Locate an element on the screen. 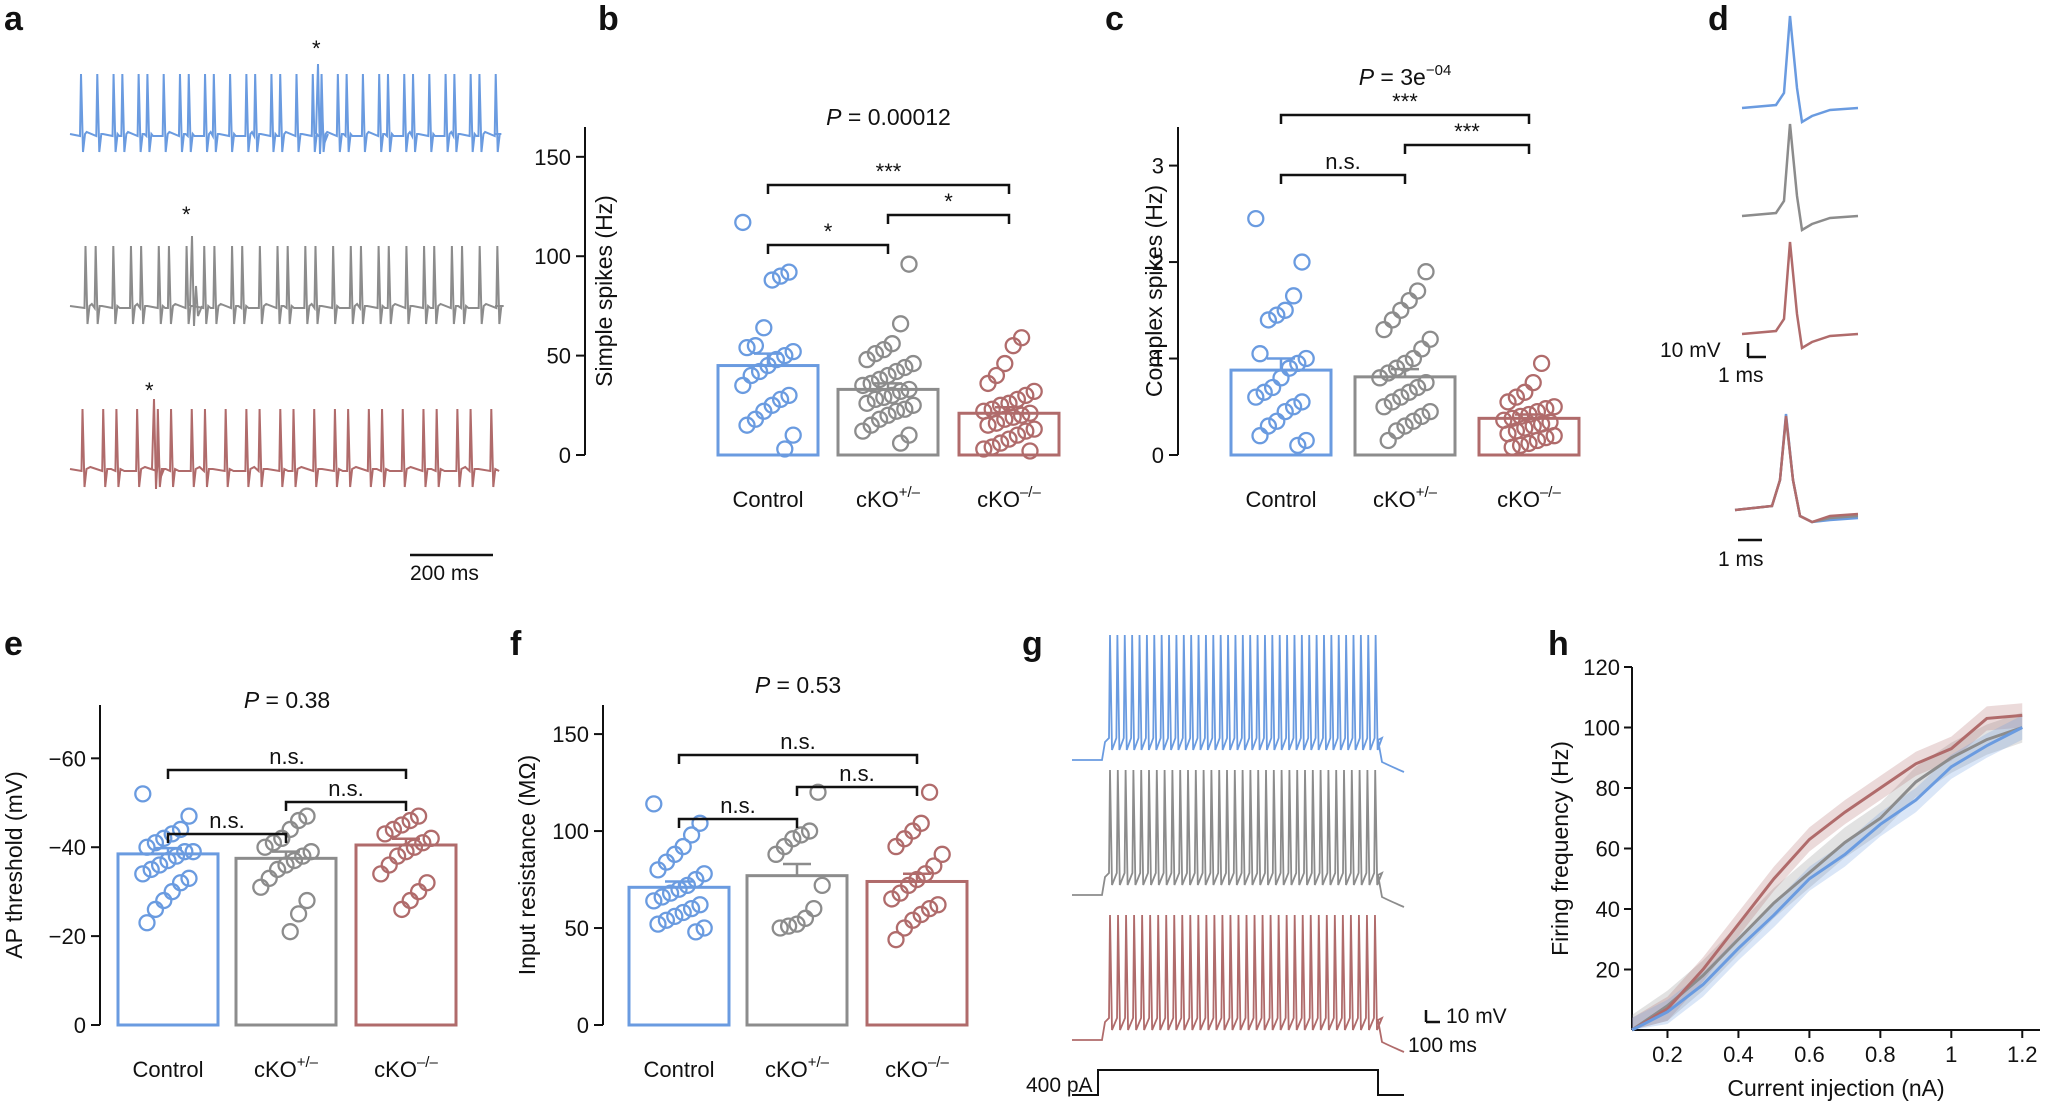 The height and width of the screenshot is (1106, 2052). y-tick-label: 0 is located at coordinates (565, 455).